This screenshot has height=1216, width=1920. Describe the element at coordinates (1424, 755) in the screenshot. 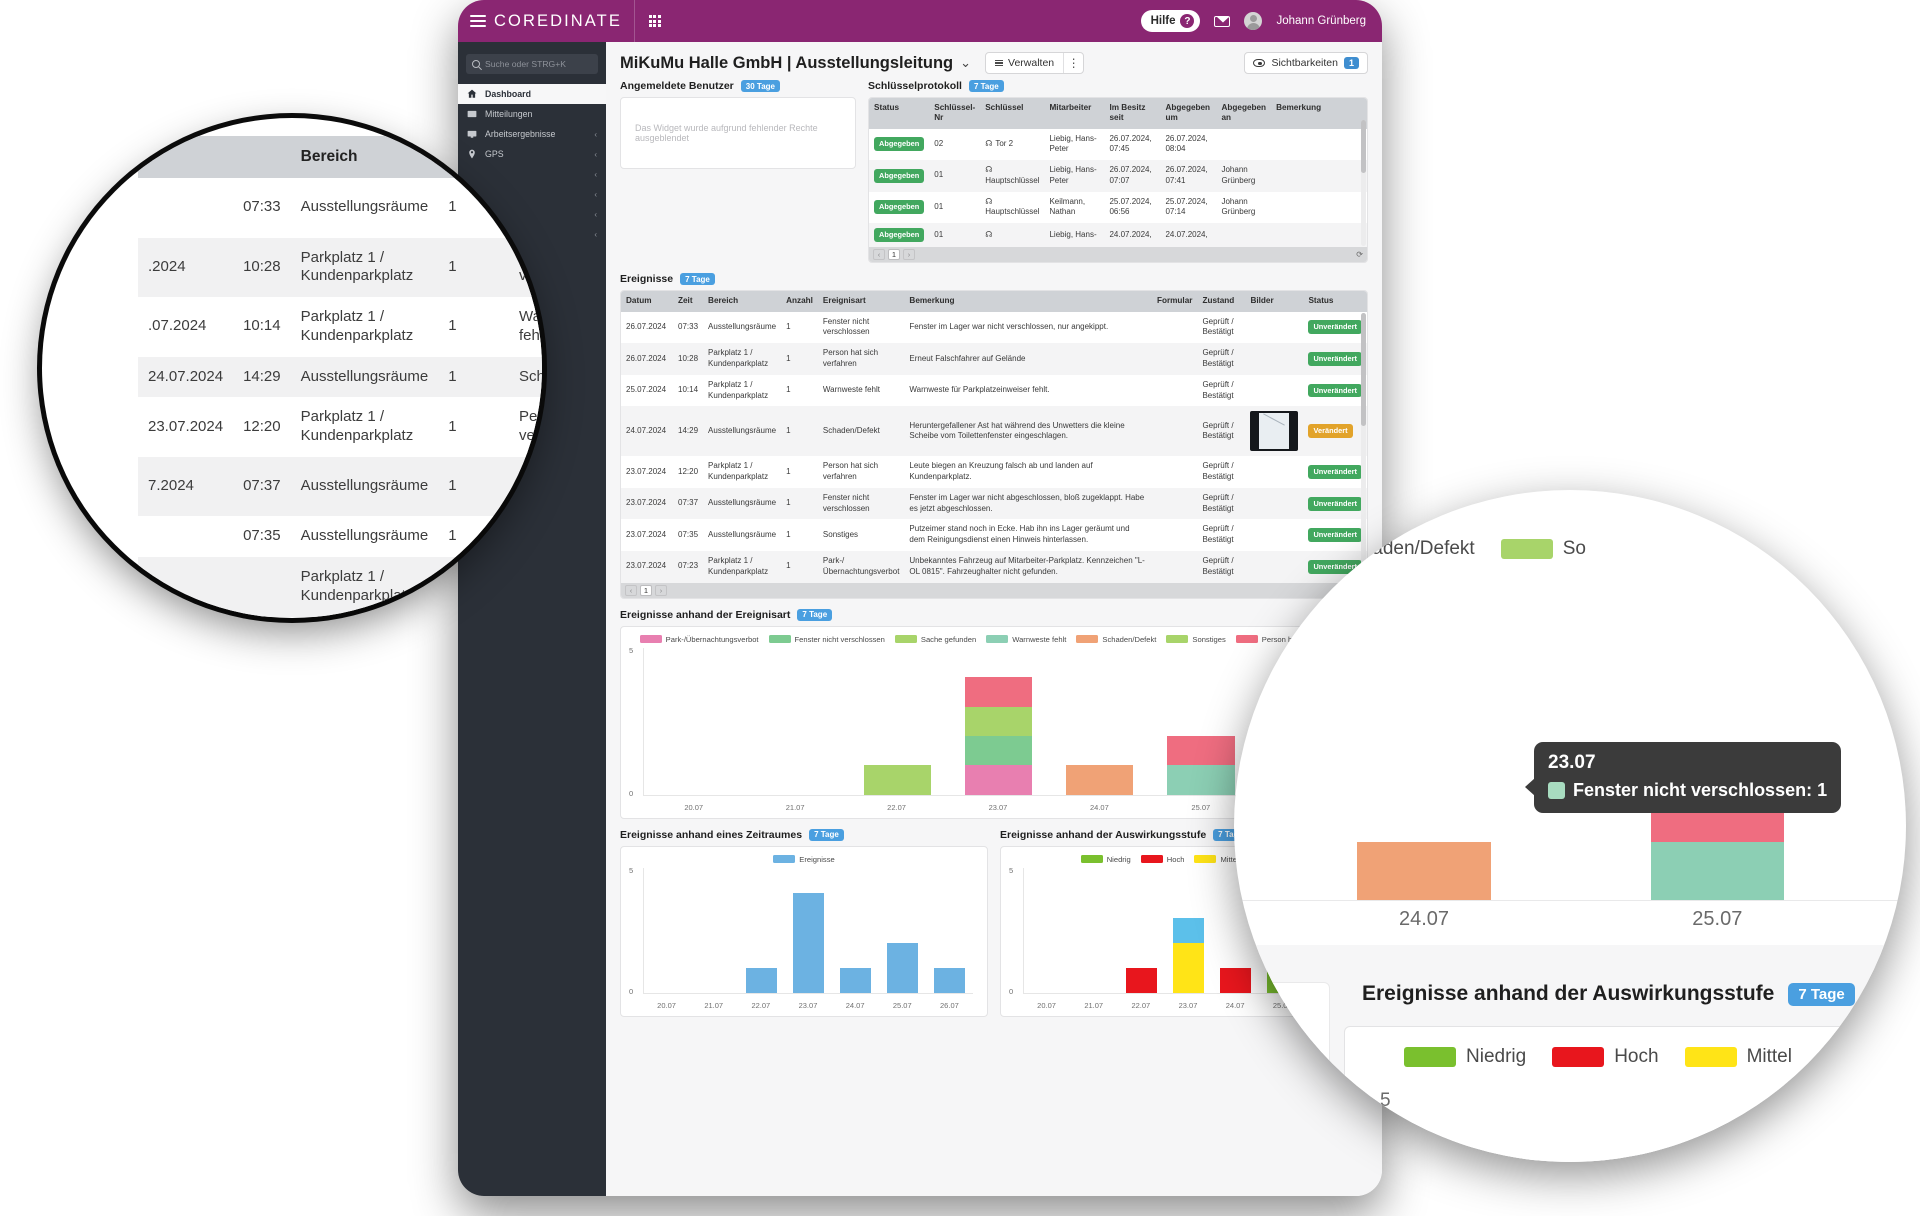

I see `magnified-bar-column` at that location.